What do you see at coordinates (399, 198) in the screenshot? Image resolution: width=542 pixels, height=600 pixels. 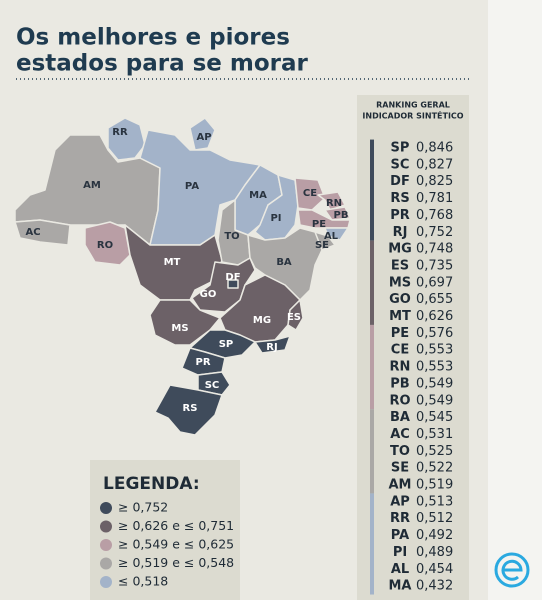 I see `state-code: RS` at bounding box center [399, 198].